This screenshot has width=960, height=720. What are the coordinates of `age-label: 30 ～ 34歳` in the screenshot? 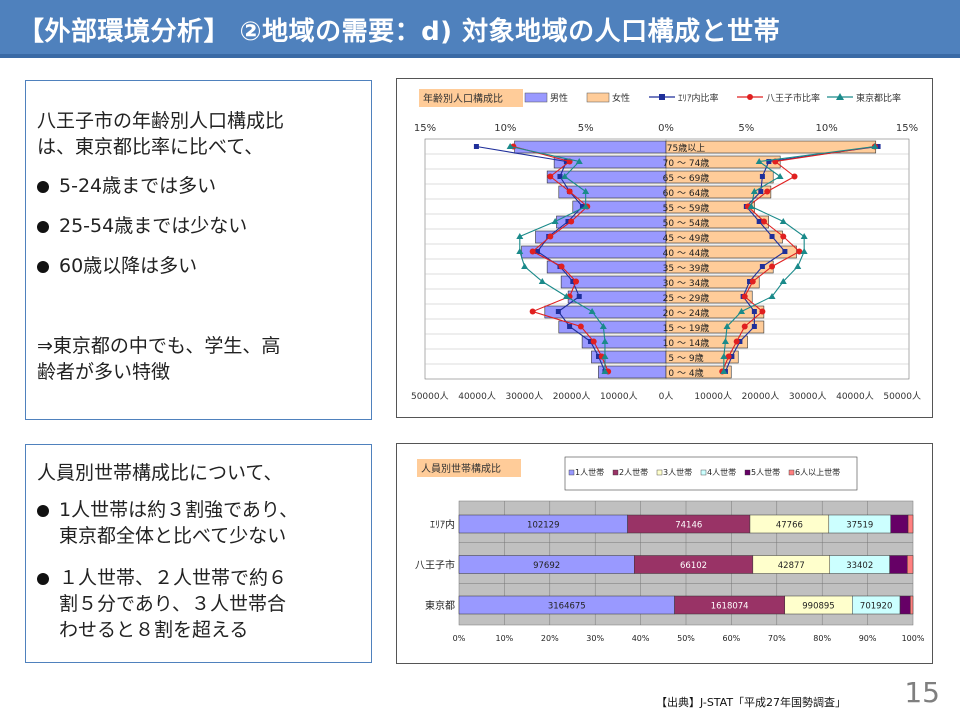 It's located at (686, 283).